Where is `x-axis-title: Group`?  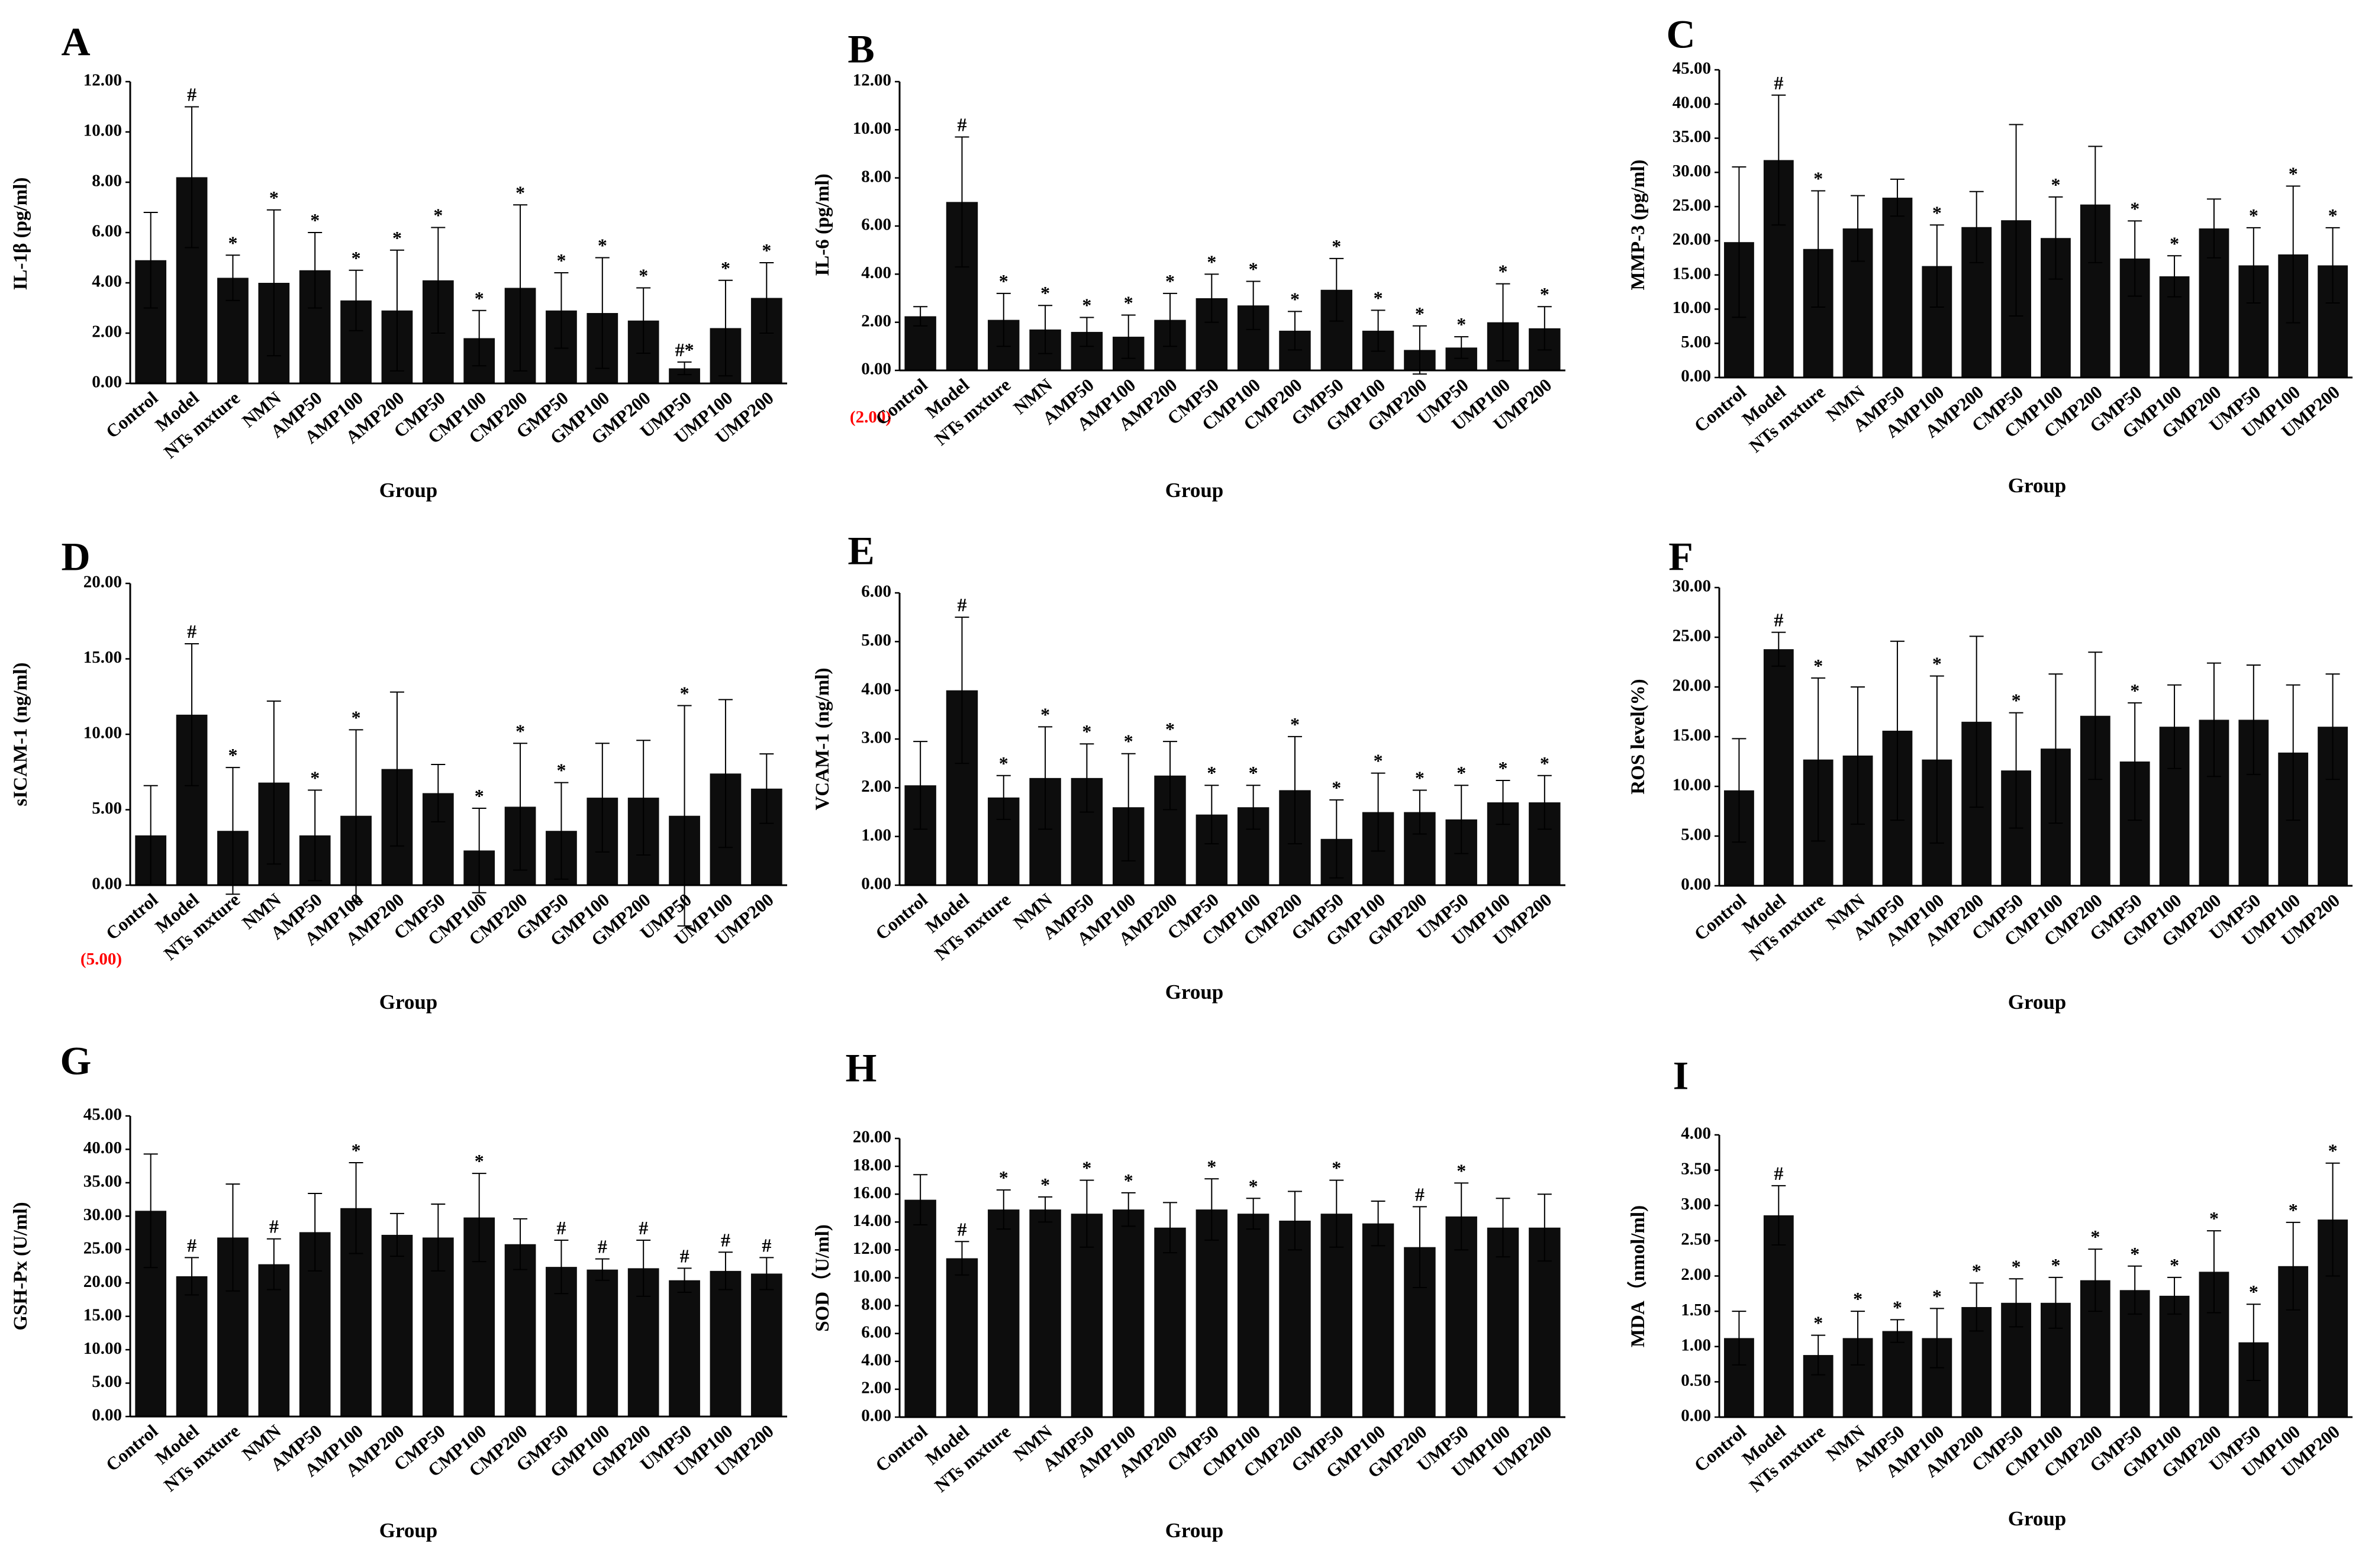 x-axis-title: Group is located at coordinates (1194, 1530).